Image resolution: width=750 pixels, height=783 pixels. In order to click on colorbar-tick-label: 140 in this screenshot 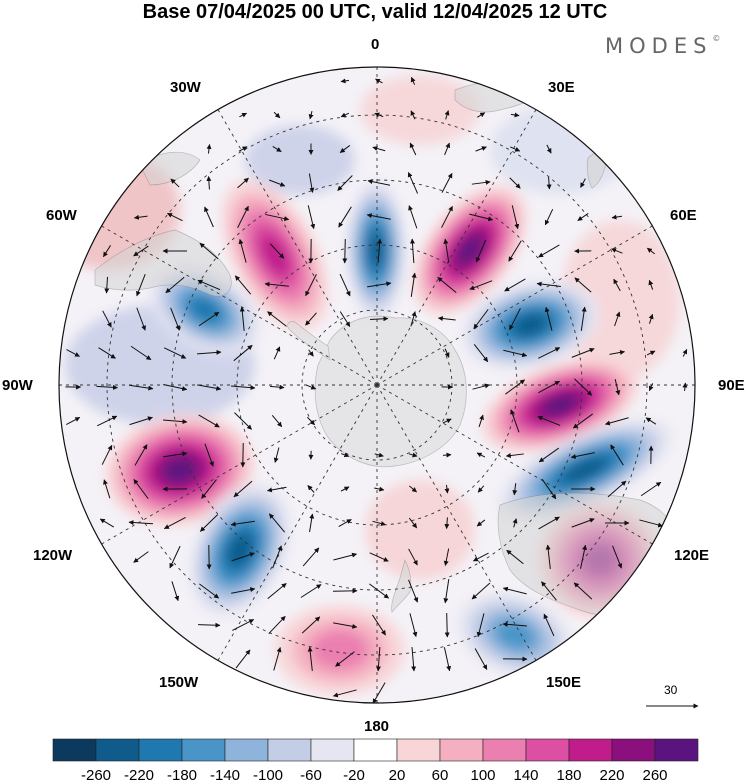, I will do `click(525, 775)`.